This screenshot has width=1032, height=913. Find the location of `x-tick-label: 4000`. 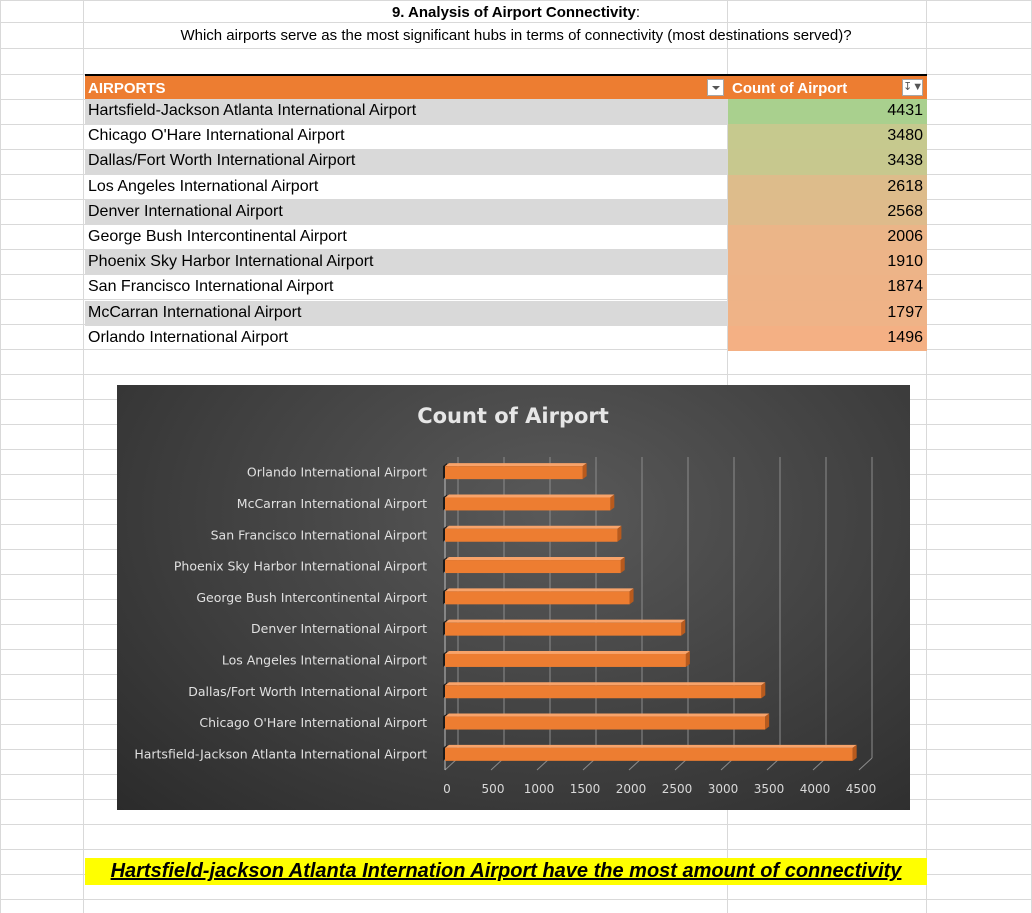

x-tick-label: 4000 is located at coordinates (815, 789).